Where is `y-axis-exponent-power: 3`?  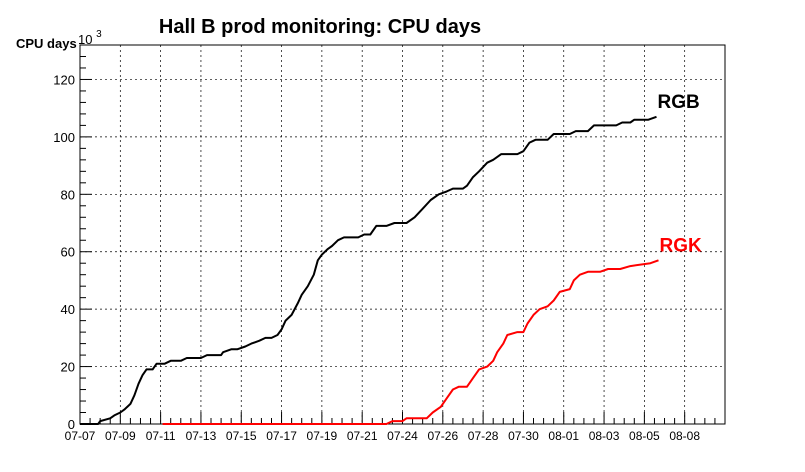
y-axis-exponent-power: 3 is located at coordinates (99, 34).